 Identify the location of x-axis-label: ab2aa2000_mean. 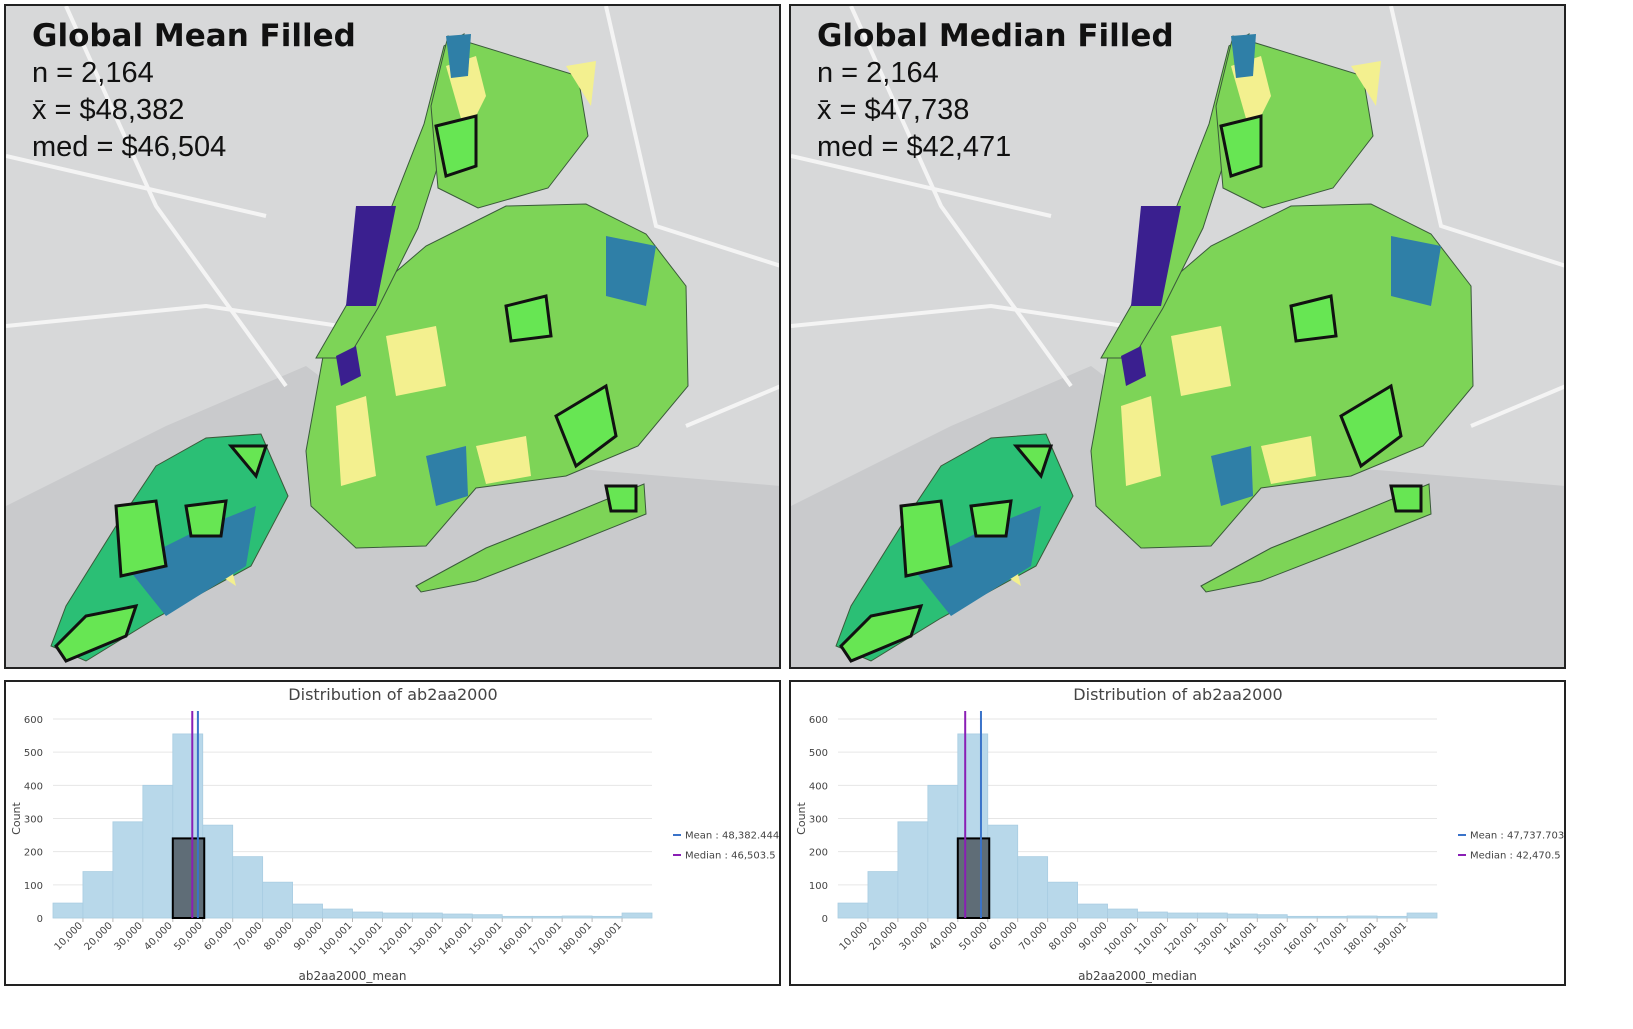
(353, 976).